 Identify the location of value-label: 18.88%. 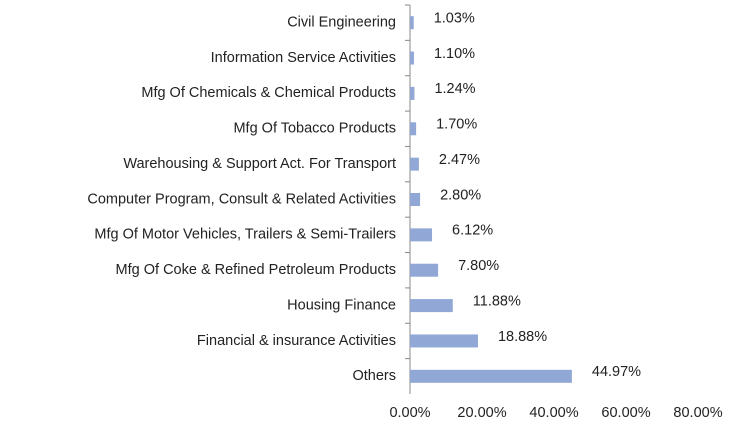
(522, 337).